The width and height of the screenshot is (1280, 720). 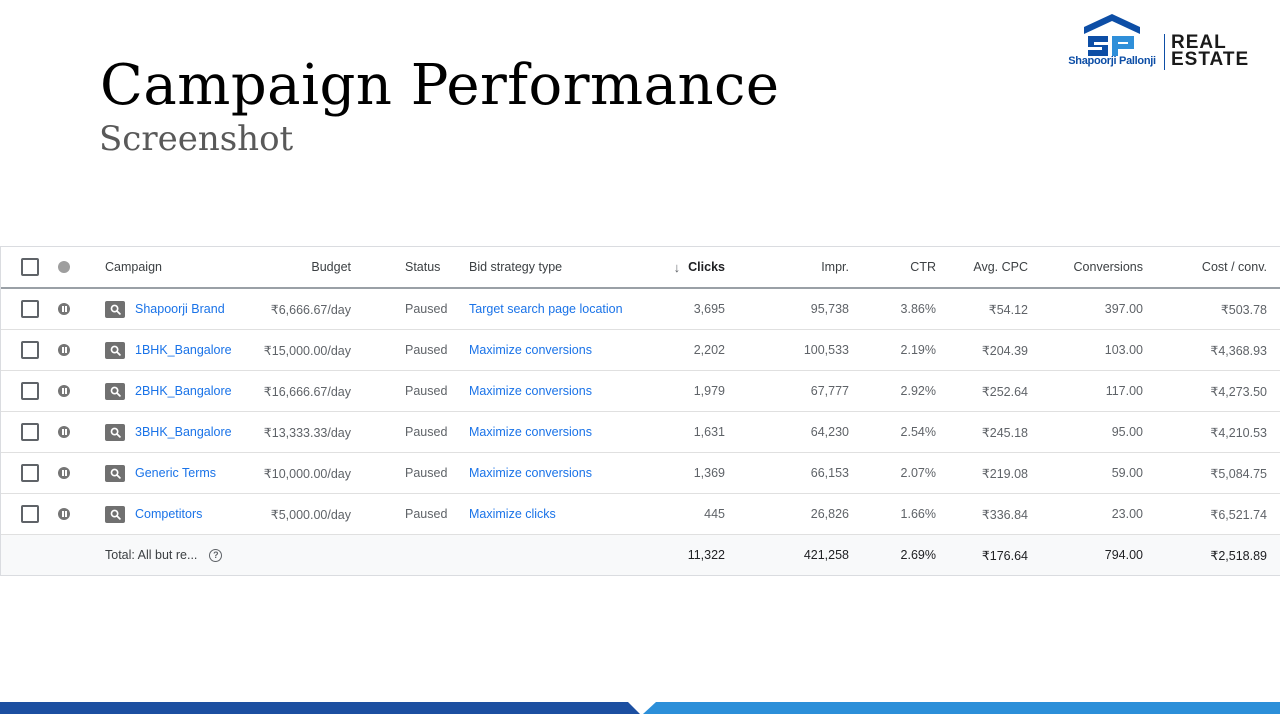 What do you see at coordinates (1166, 44) in the screenshot?
I see `company-logo: Shapoorji Pallonji REAL ESTATE` at bounding box center [1166, 44].